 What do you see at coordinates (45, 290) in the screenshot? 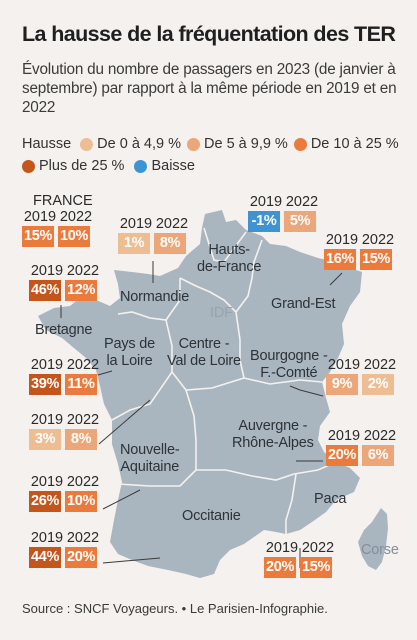
I see `bretagne-2019-badge: 46%` at bounding box center [45, 290].